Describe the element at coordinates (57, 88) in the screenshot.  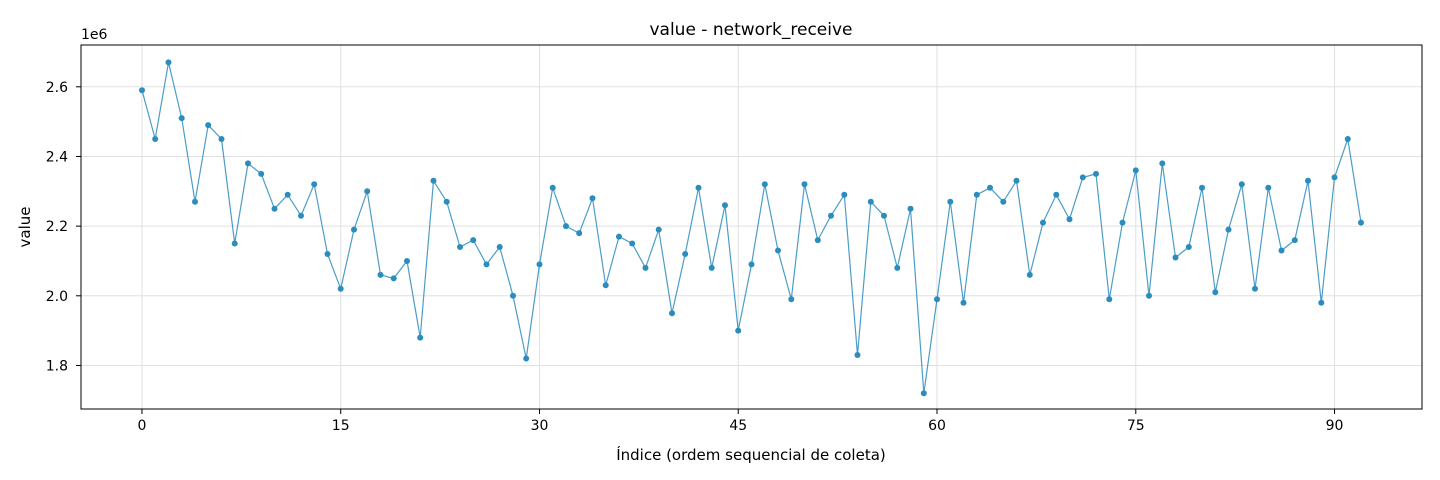
I see `y-tick-label: 2.6` at that location.